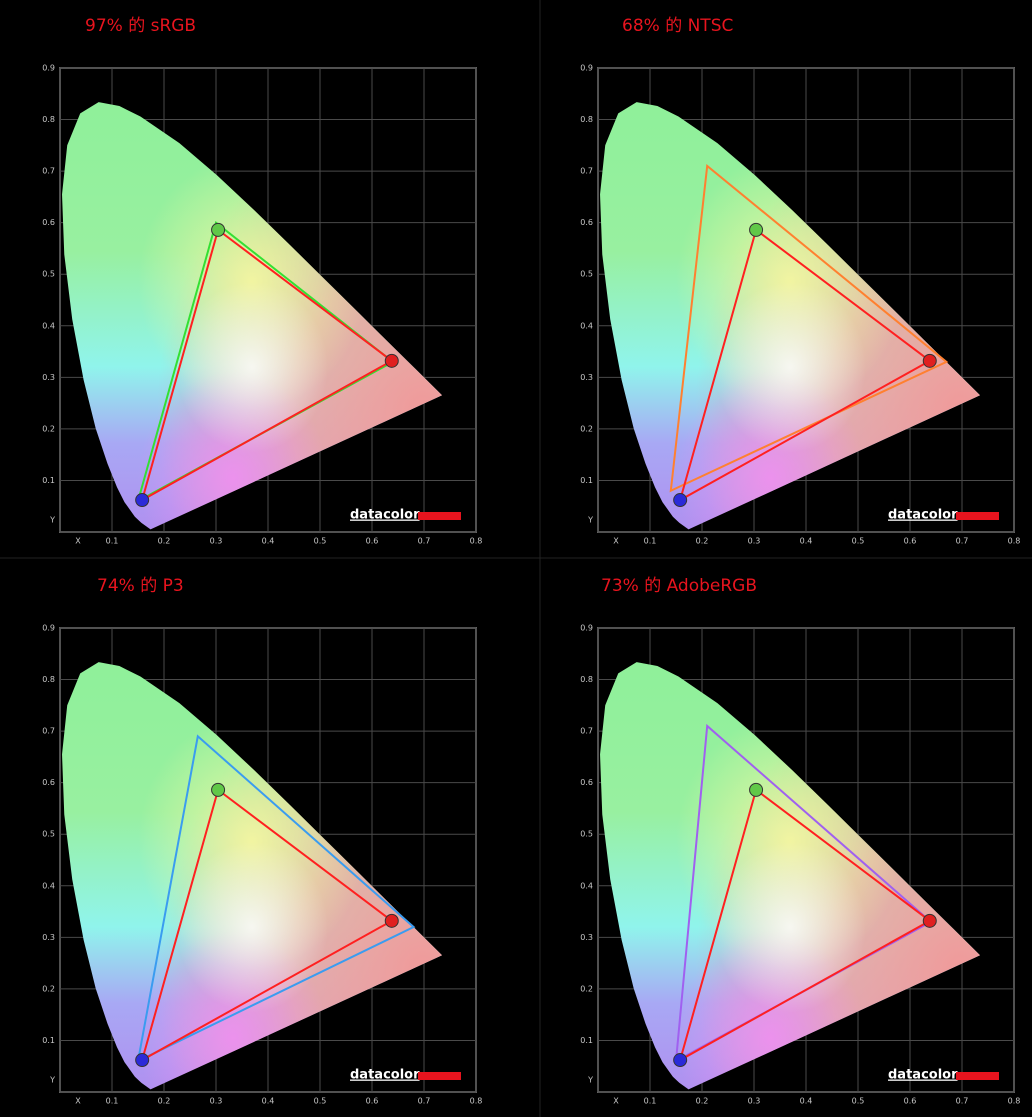 The height and width of the screenshot is (1117, 1032). Describe the element at coordinates (140, 586) in the screenshot. I see `chart-title: 74% 的 P3` at that location.